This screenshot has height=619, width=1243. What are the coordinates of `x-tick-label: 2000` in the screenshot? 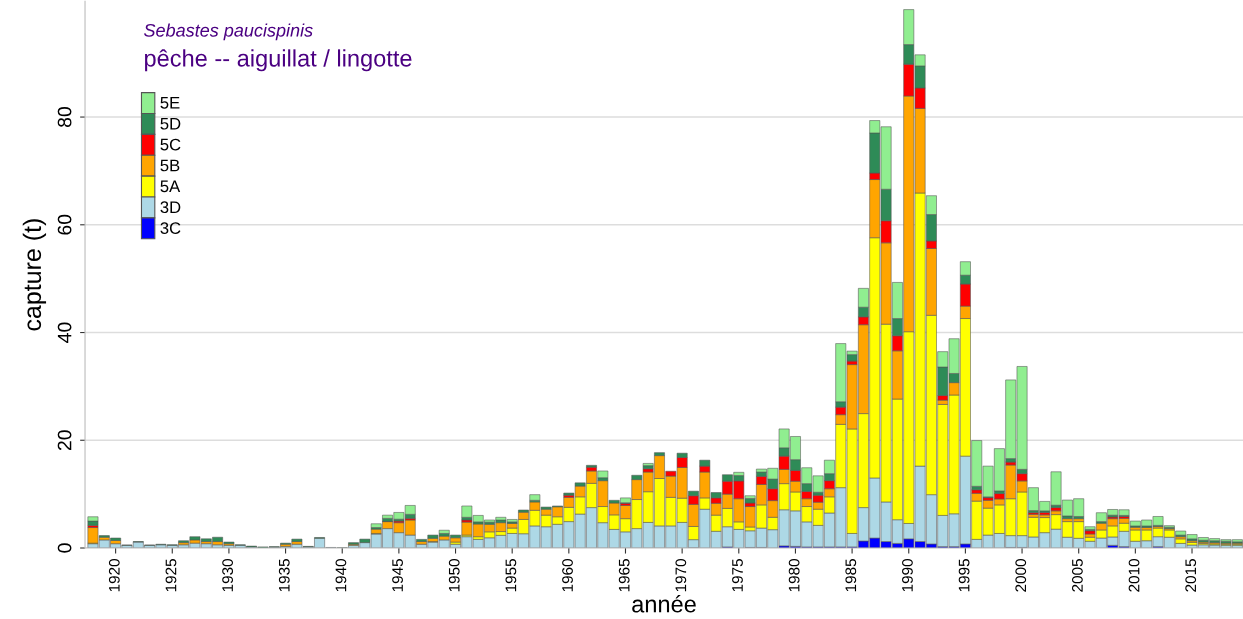 It's located at (1021, 575).